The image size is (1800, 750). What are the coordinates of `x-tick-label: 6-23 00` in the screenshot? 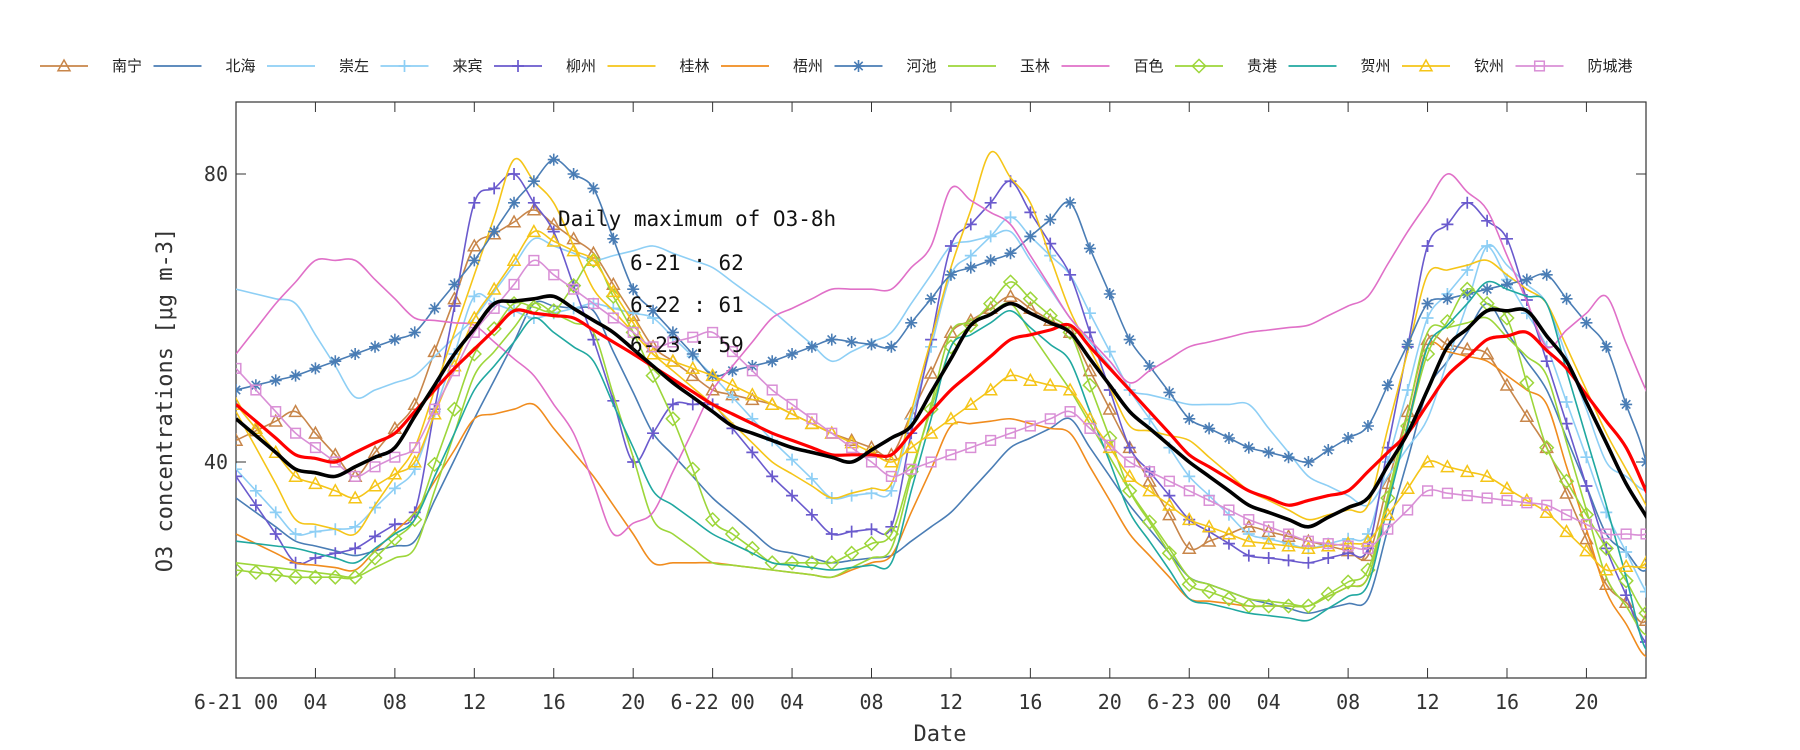 It's located at (1189, 702).